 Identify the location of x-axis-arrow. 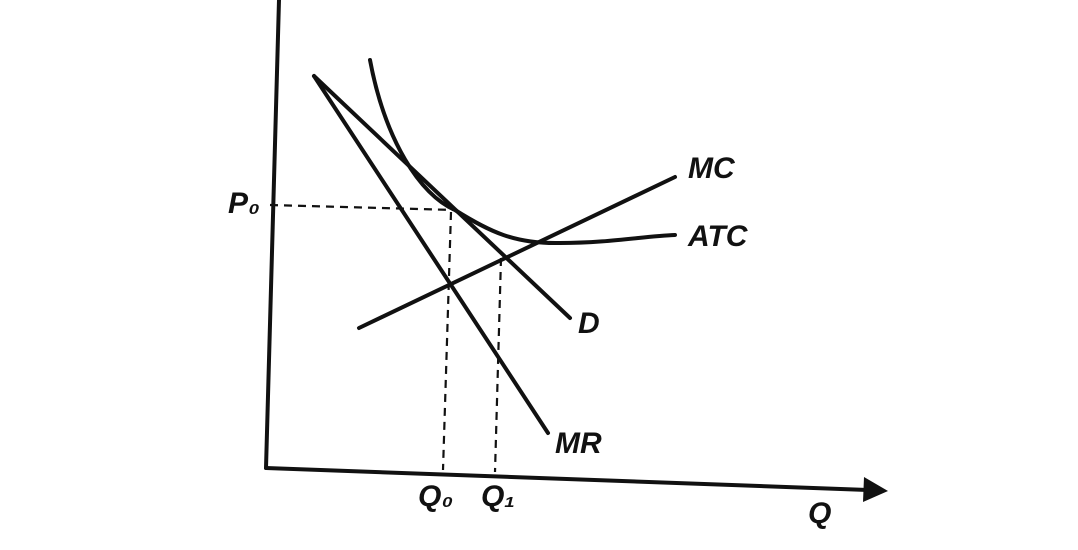
(875, 489).